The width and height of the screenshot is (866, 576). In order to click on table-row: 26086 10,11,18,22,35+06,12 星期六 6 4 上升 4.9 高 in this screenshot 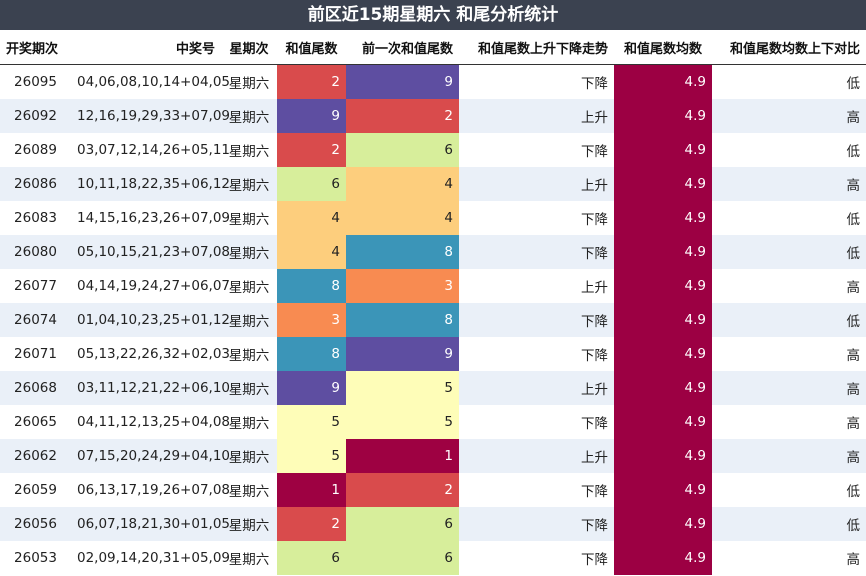, I will do `click(433, 184)`.